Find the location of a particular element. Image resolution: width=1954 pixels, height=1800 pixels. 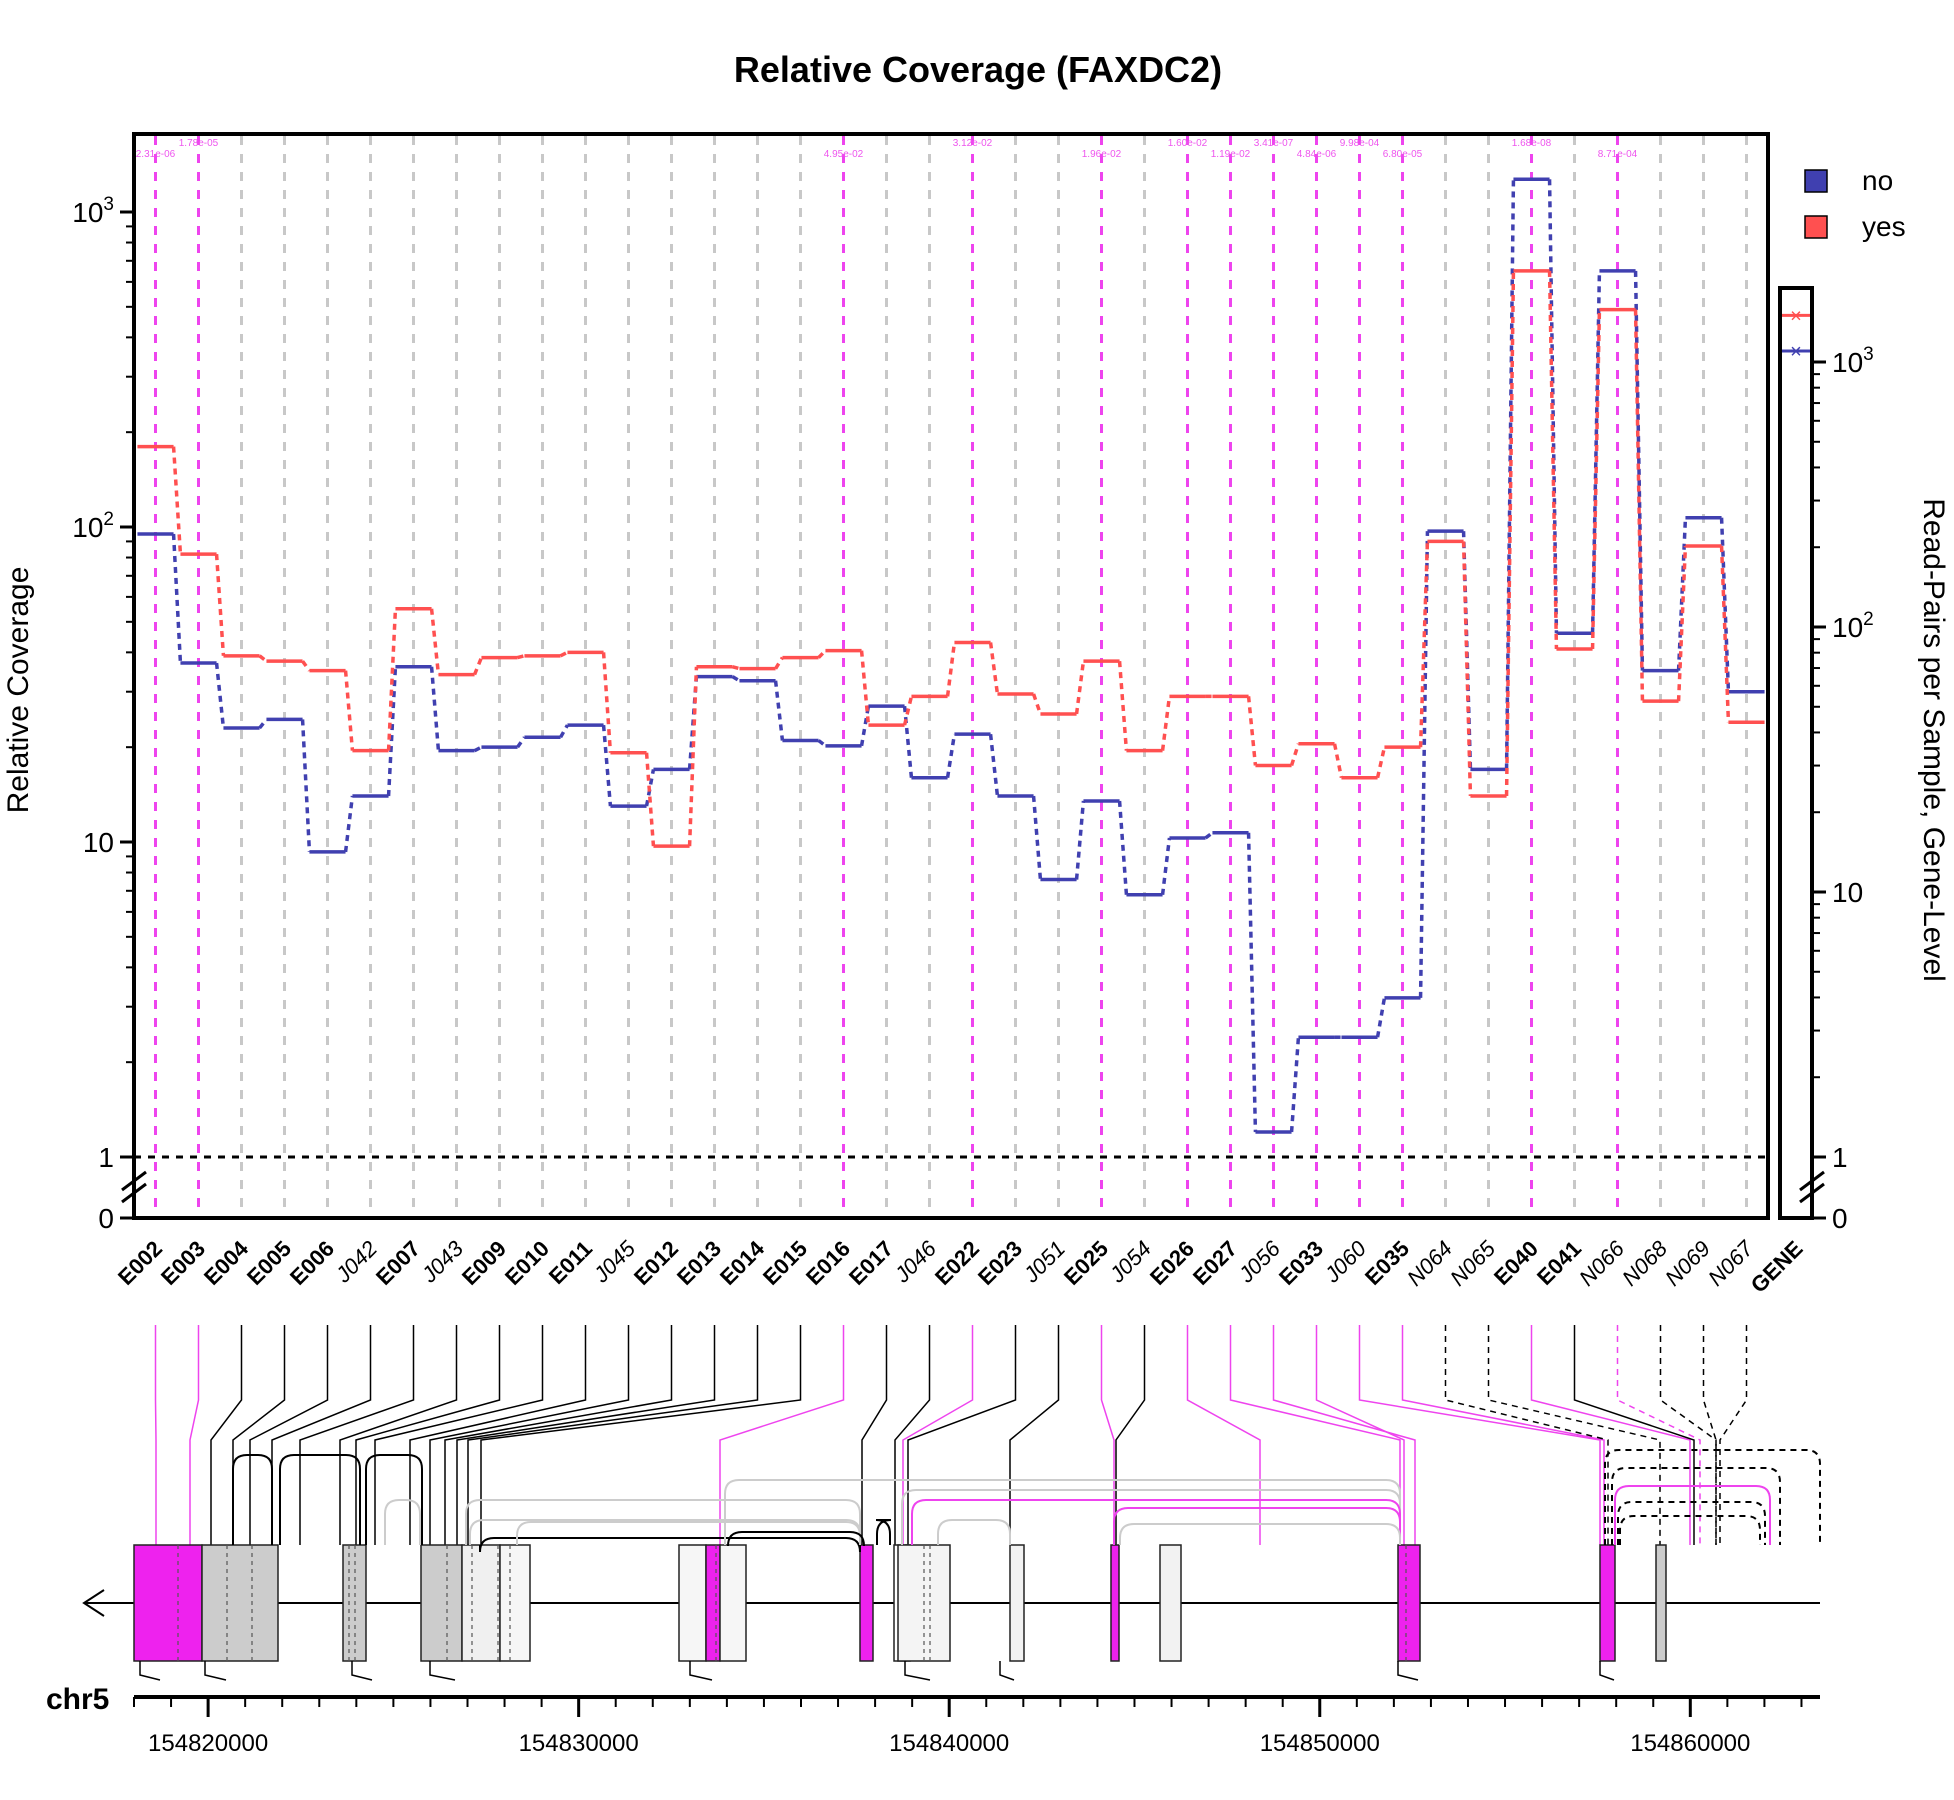

pvalue-N066: 8.71e-04 is located at coordinates (1618, 154).